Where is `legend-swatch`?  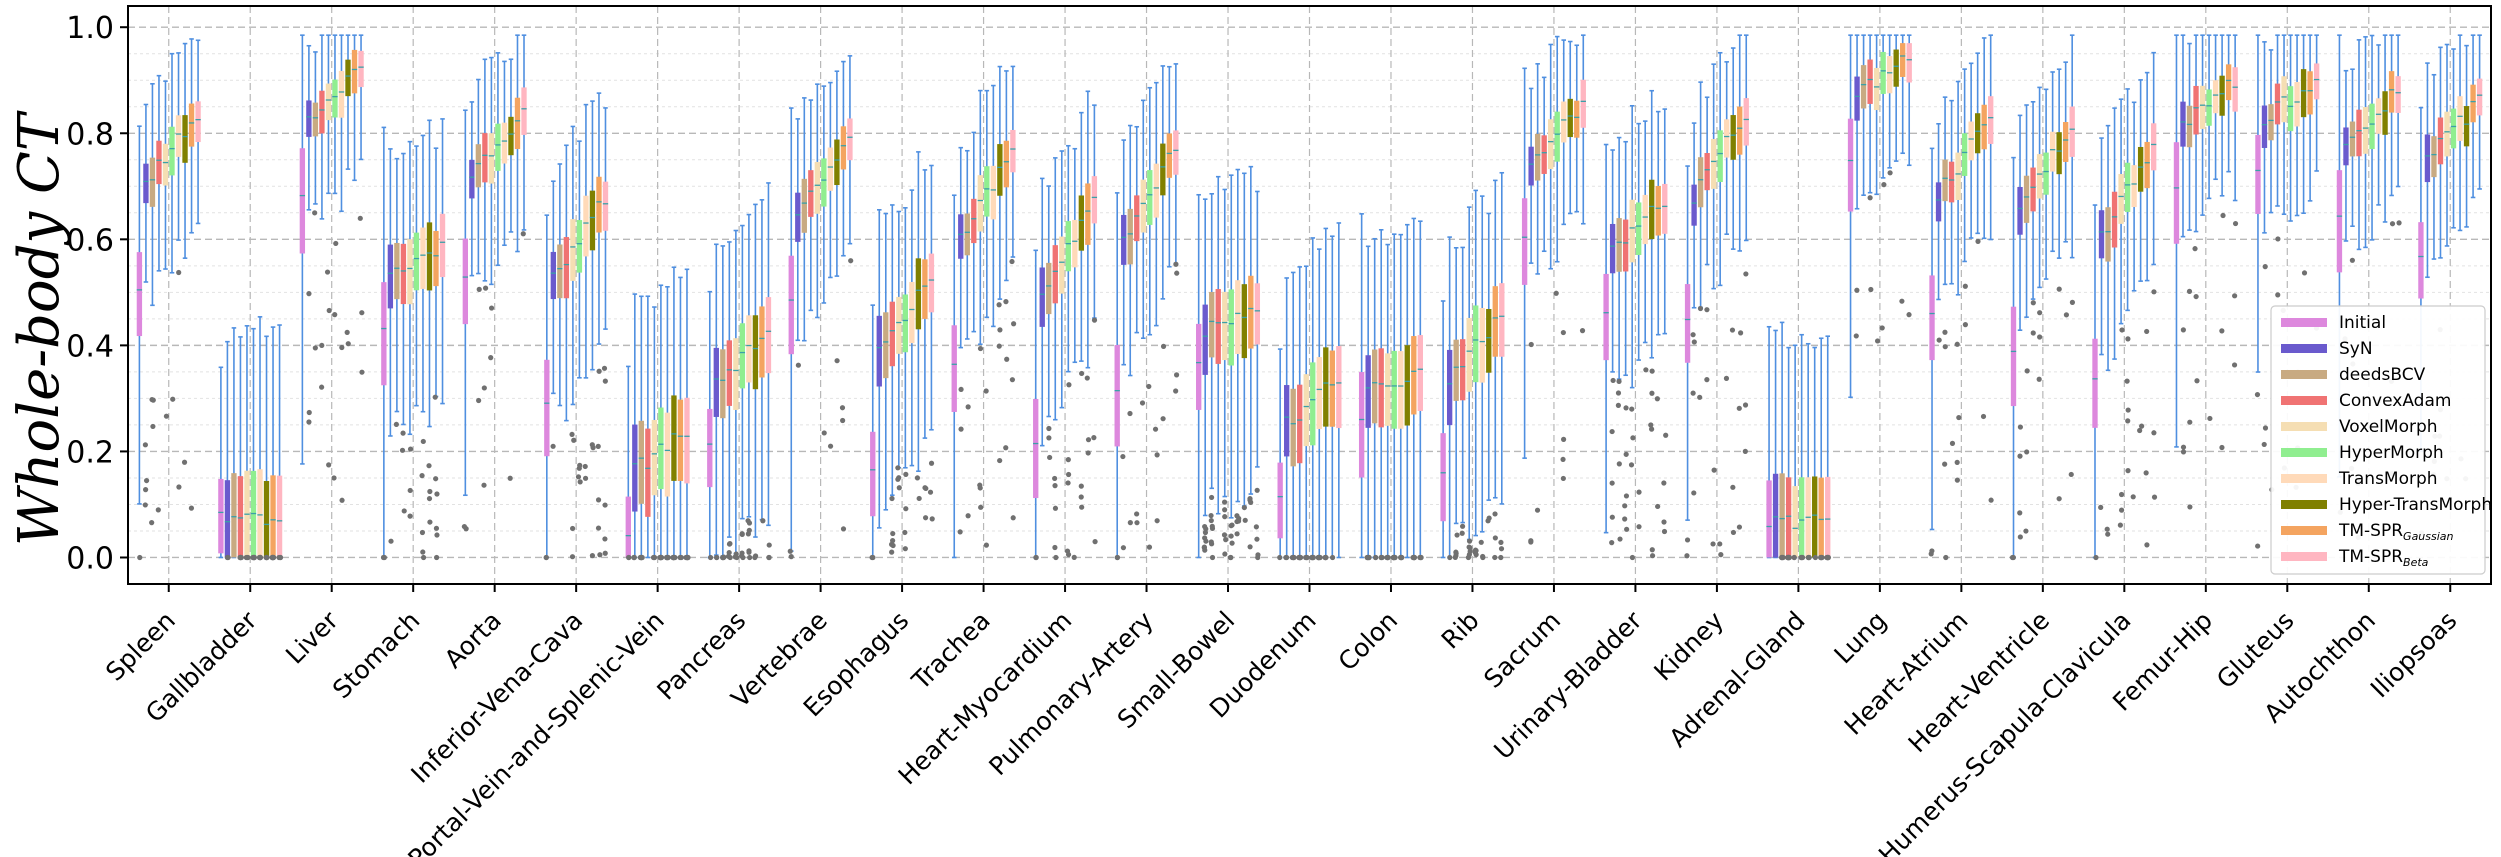 legend-swatch is located at coordinates (2304, 400).